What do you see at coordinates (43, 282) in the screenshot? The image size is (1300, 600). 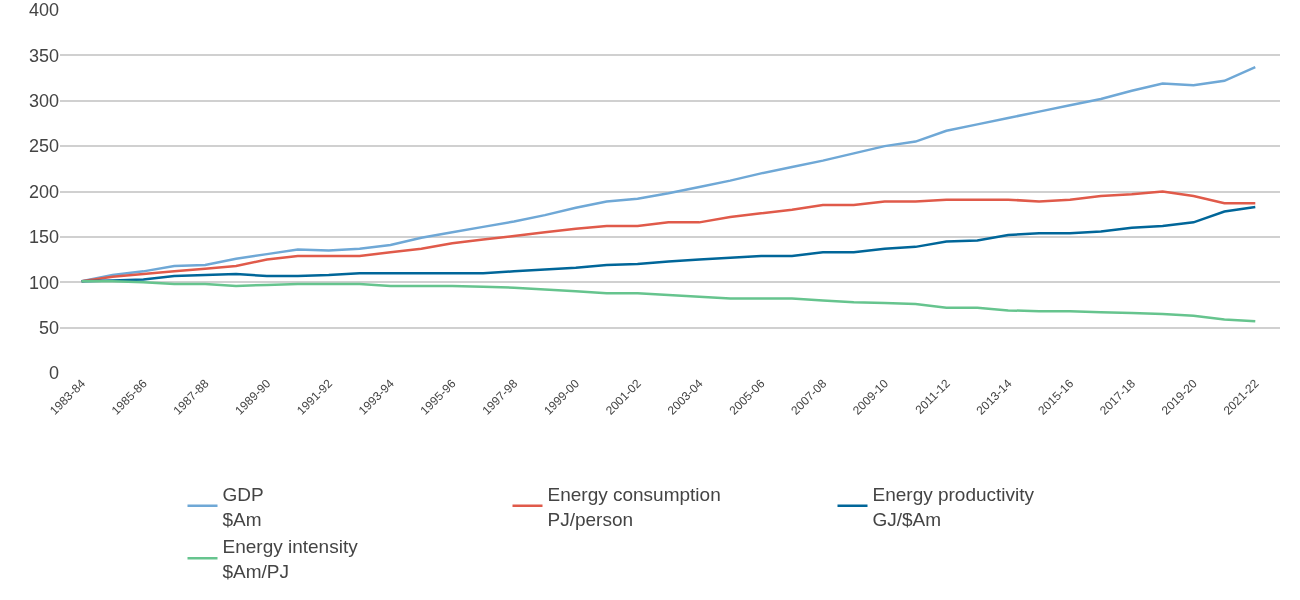 I see `y-tick-label: 100` at bounding box center [43, 282].